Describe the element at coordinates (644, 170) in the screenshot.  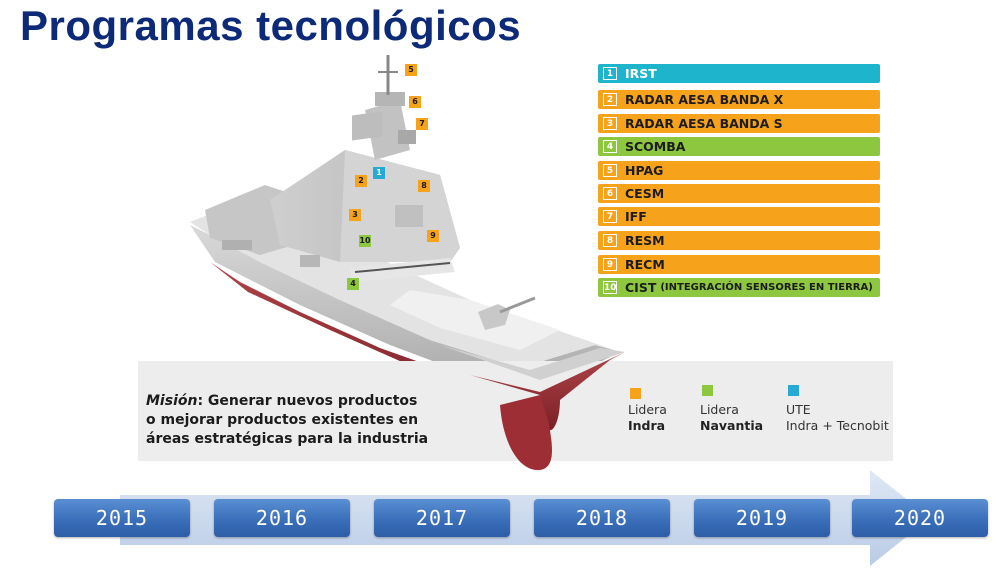
I see `program-label: HPAG` at that location.